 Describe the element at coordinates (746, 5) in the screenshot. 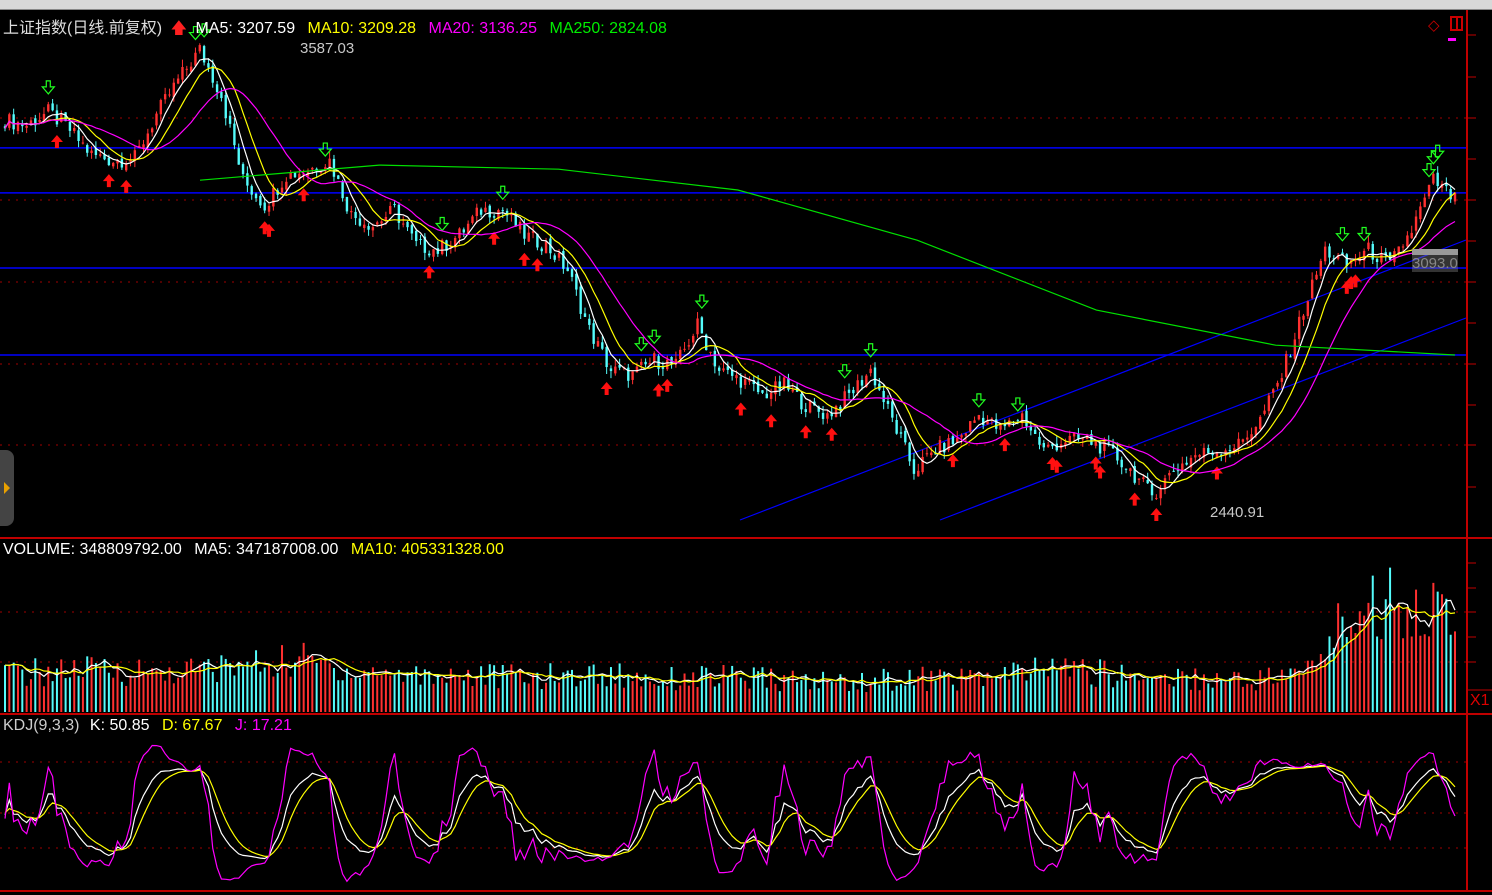

I see `toolbar-strip` at that location.